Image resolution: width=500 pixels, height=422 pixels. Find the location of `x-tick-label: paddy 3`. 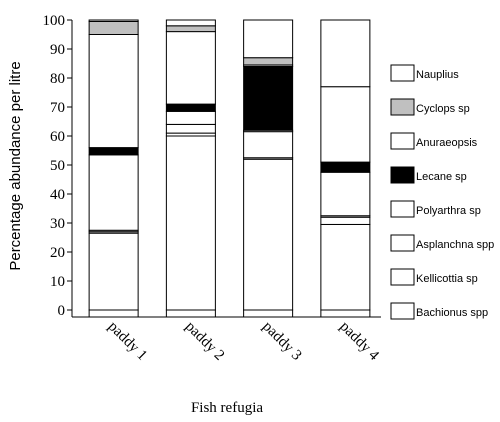

x-tick-label: paddy 3 is located at coordinates (281, 341).